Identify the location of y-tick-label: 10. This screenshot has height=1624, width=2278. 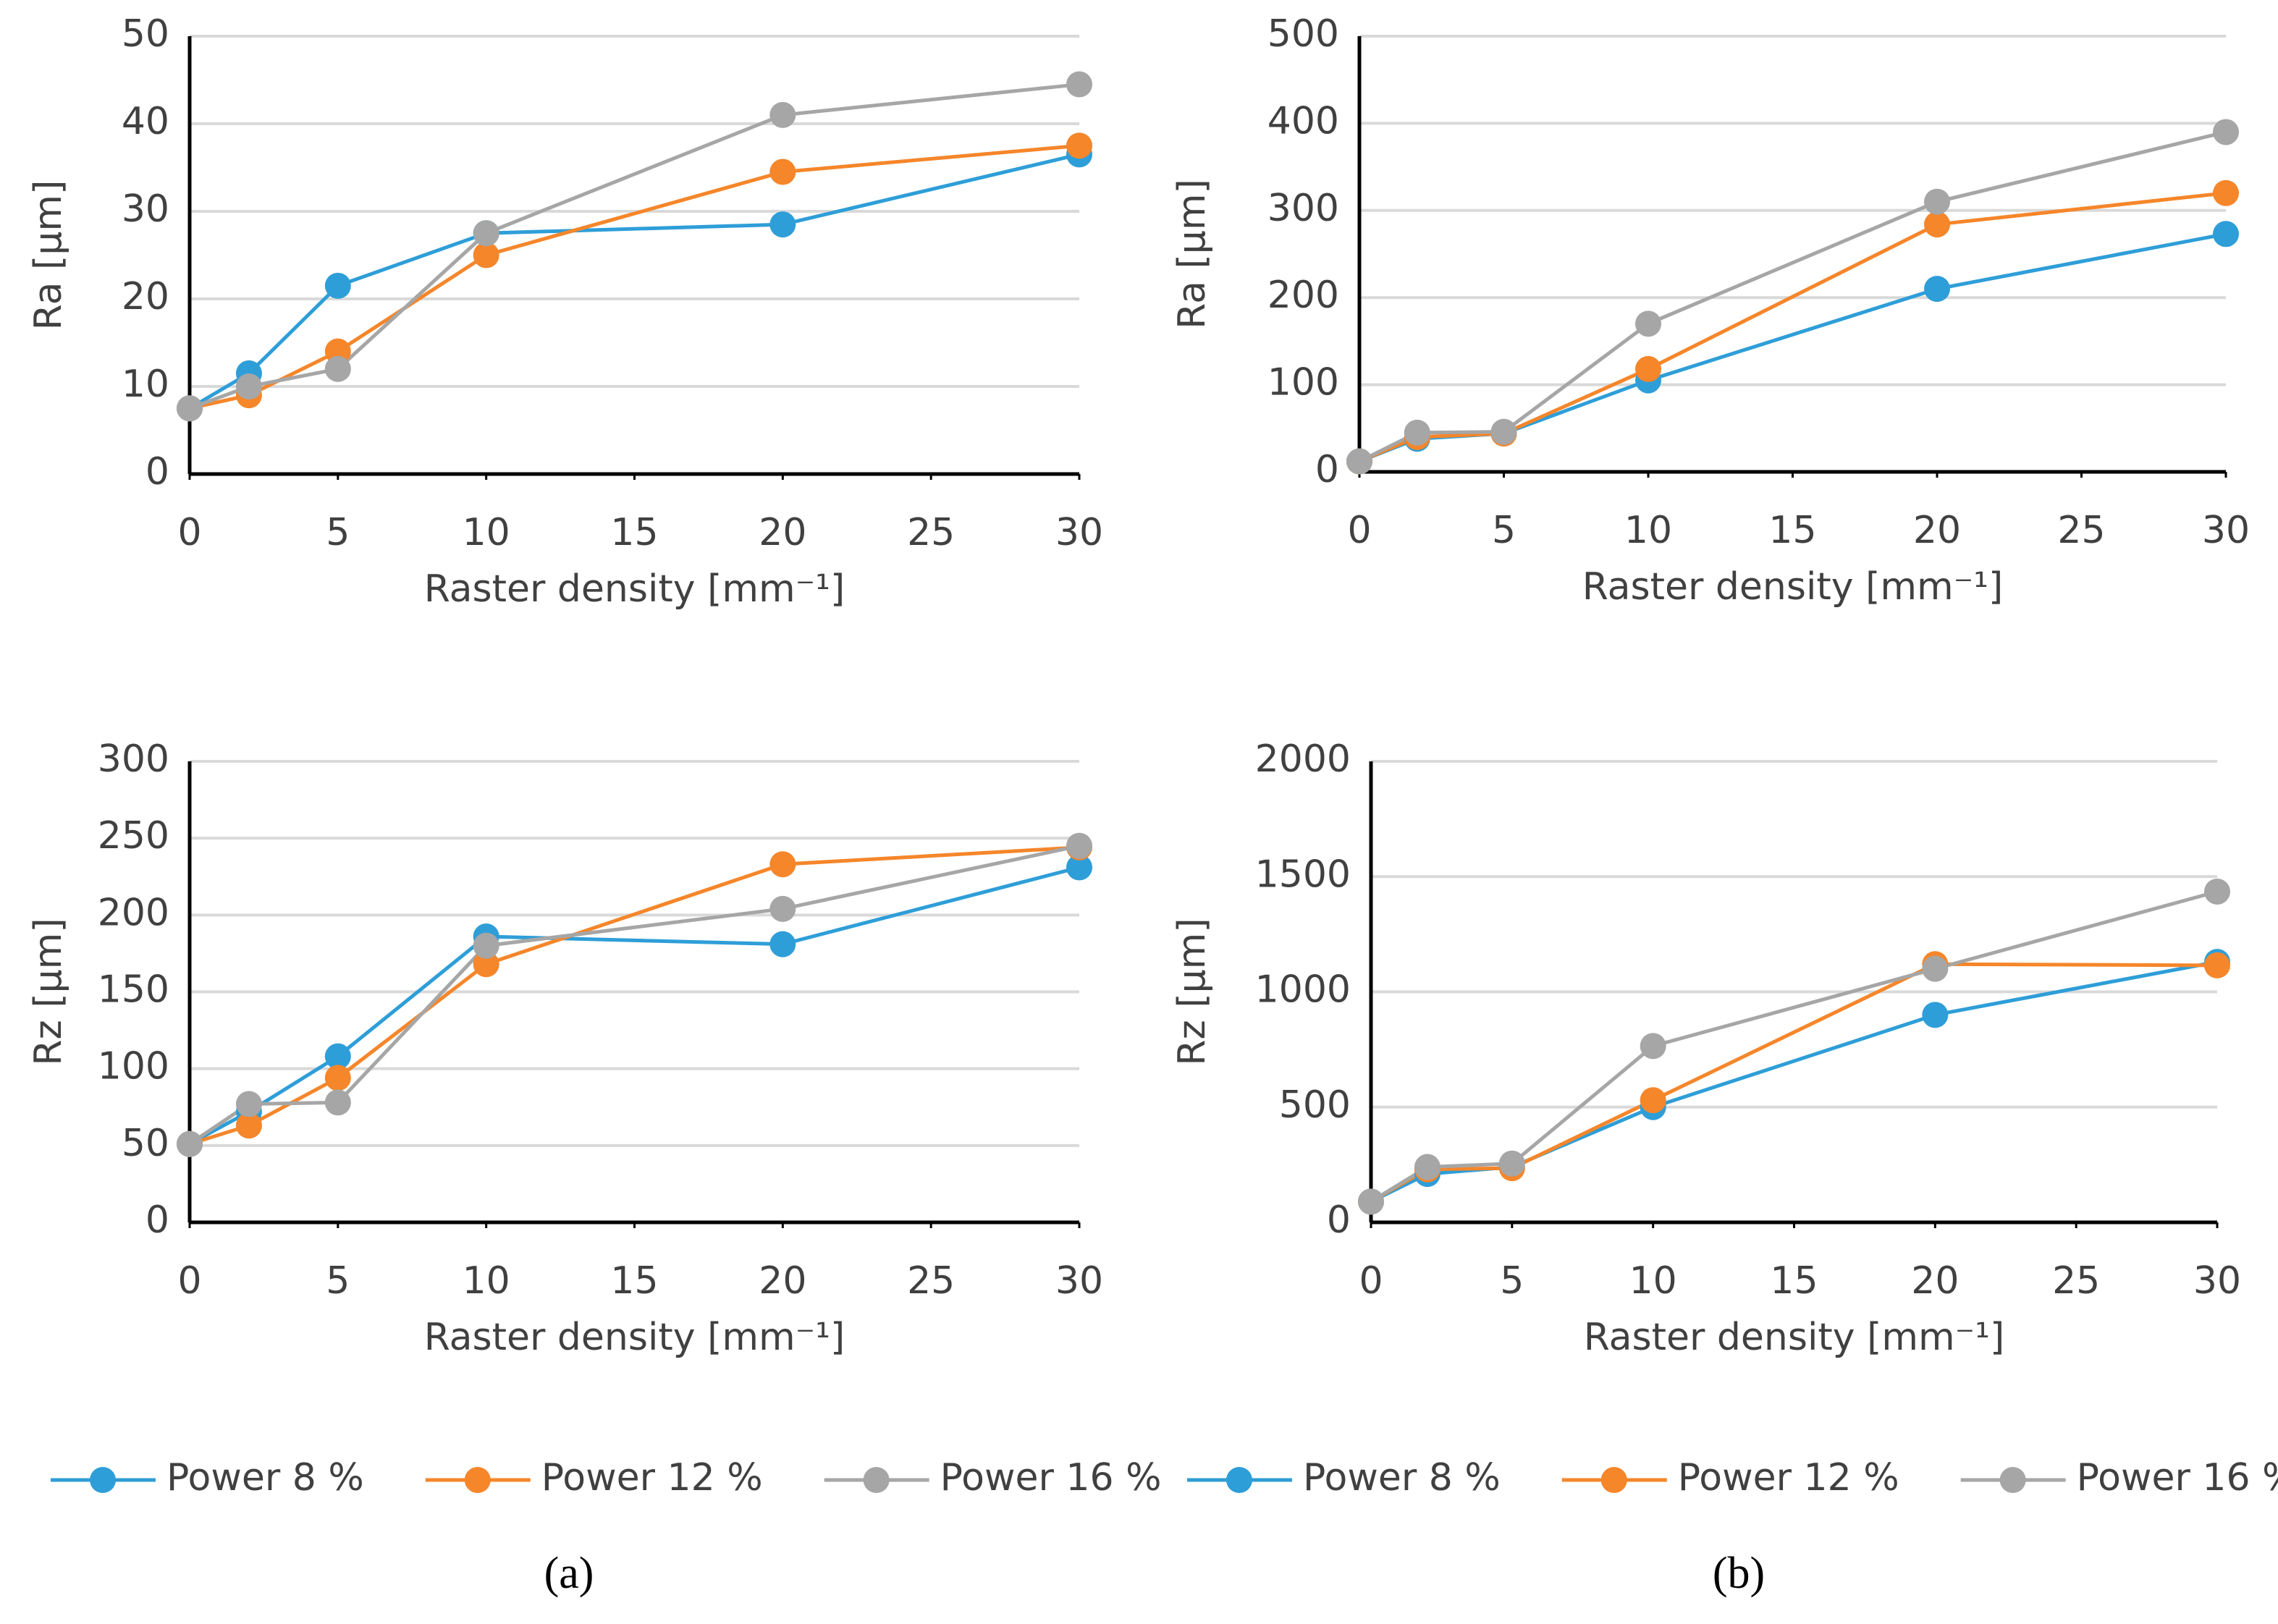
(145, 385).